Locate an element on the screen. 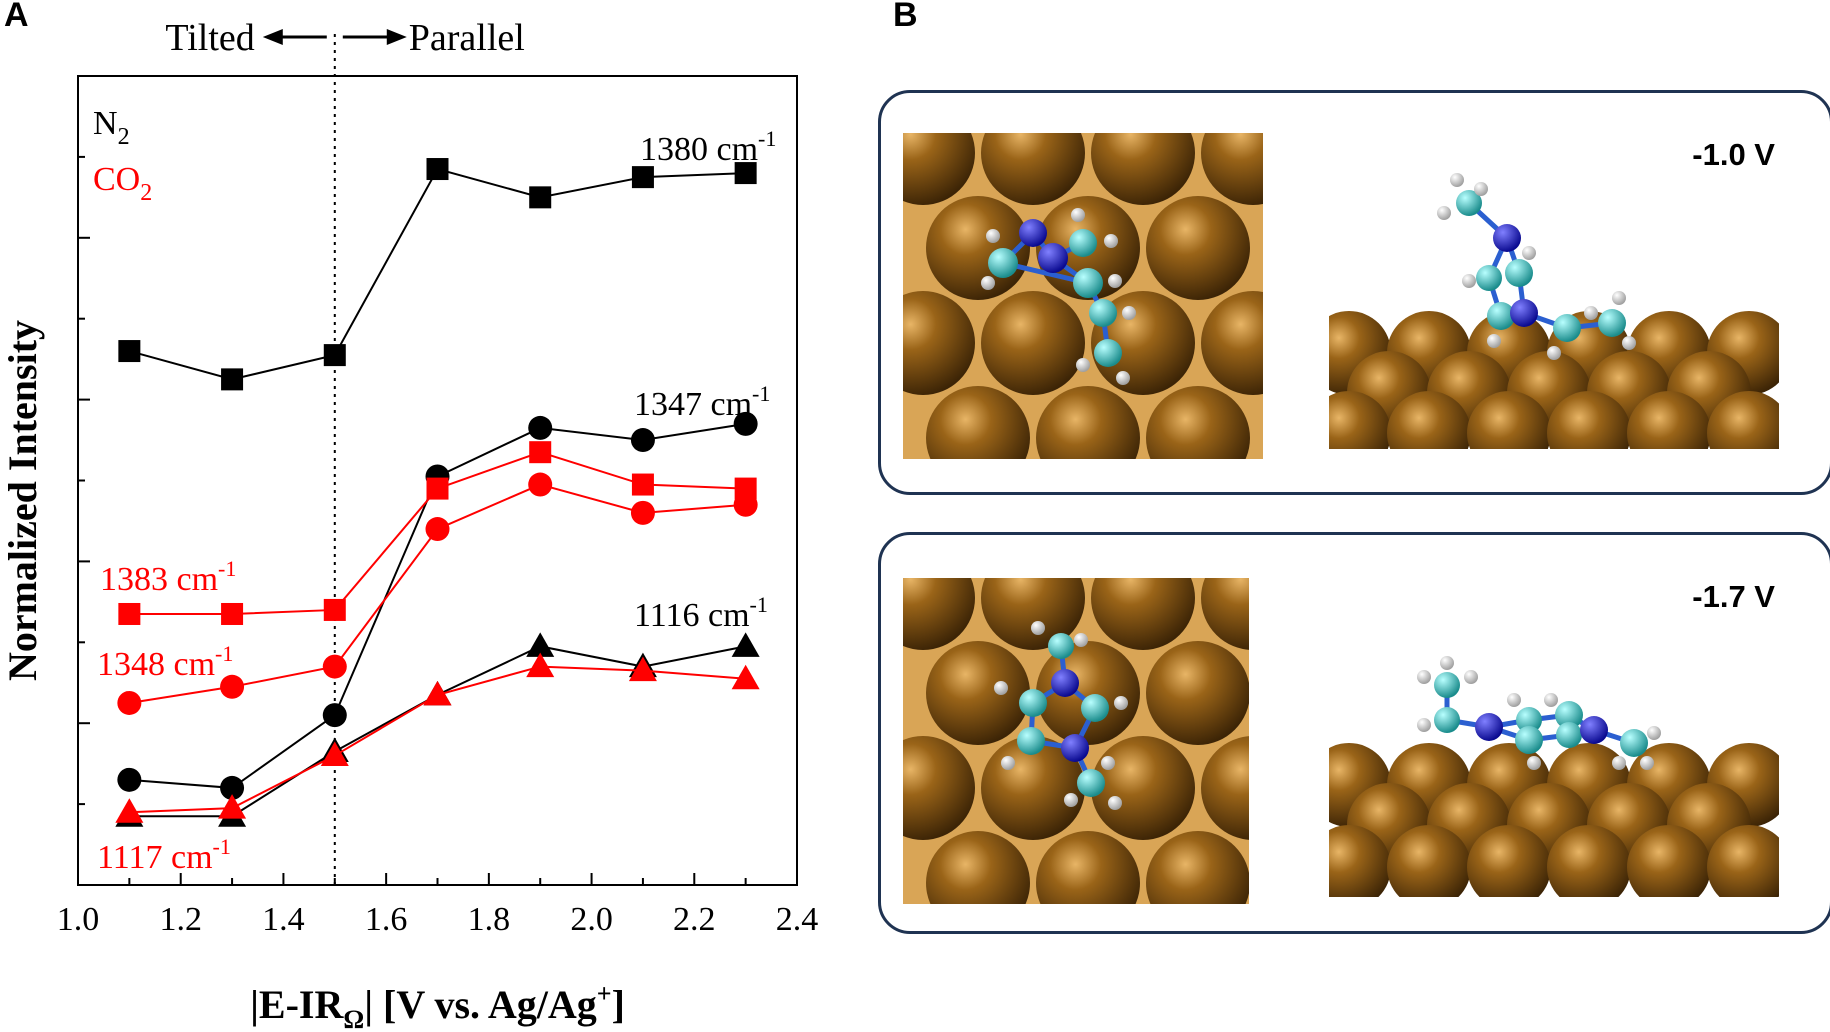 Image resolution: width=1830 pixels, height=1032 pixels. top-view-render-top is located at coordinates (1083, 296).